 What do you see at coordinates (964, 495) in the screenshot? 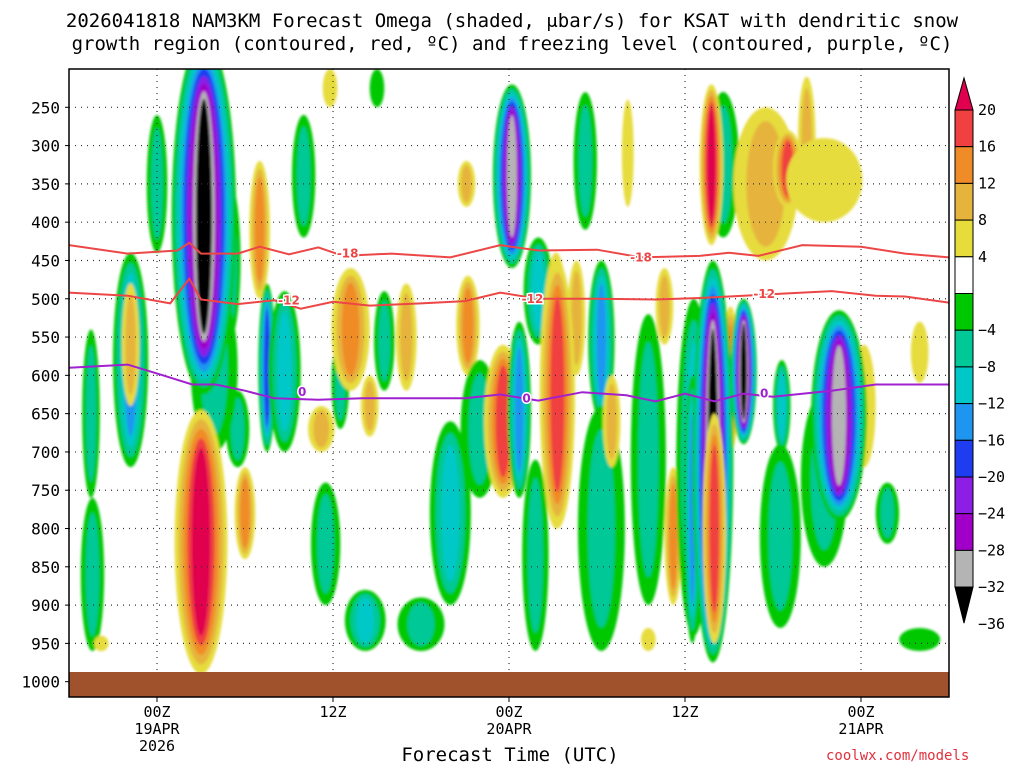
I see `colorbar-swatch-neg24` at bounding box center [964, 495].